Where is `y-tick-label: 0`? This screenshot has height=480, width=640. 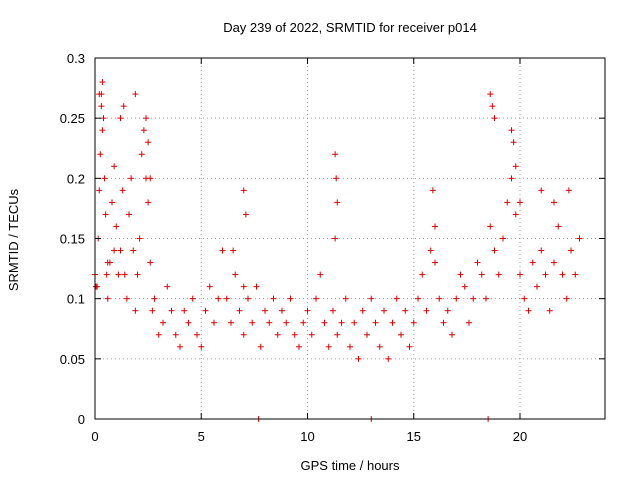
y-tick-label: 0 is located at coordinates (81, 419).